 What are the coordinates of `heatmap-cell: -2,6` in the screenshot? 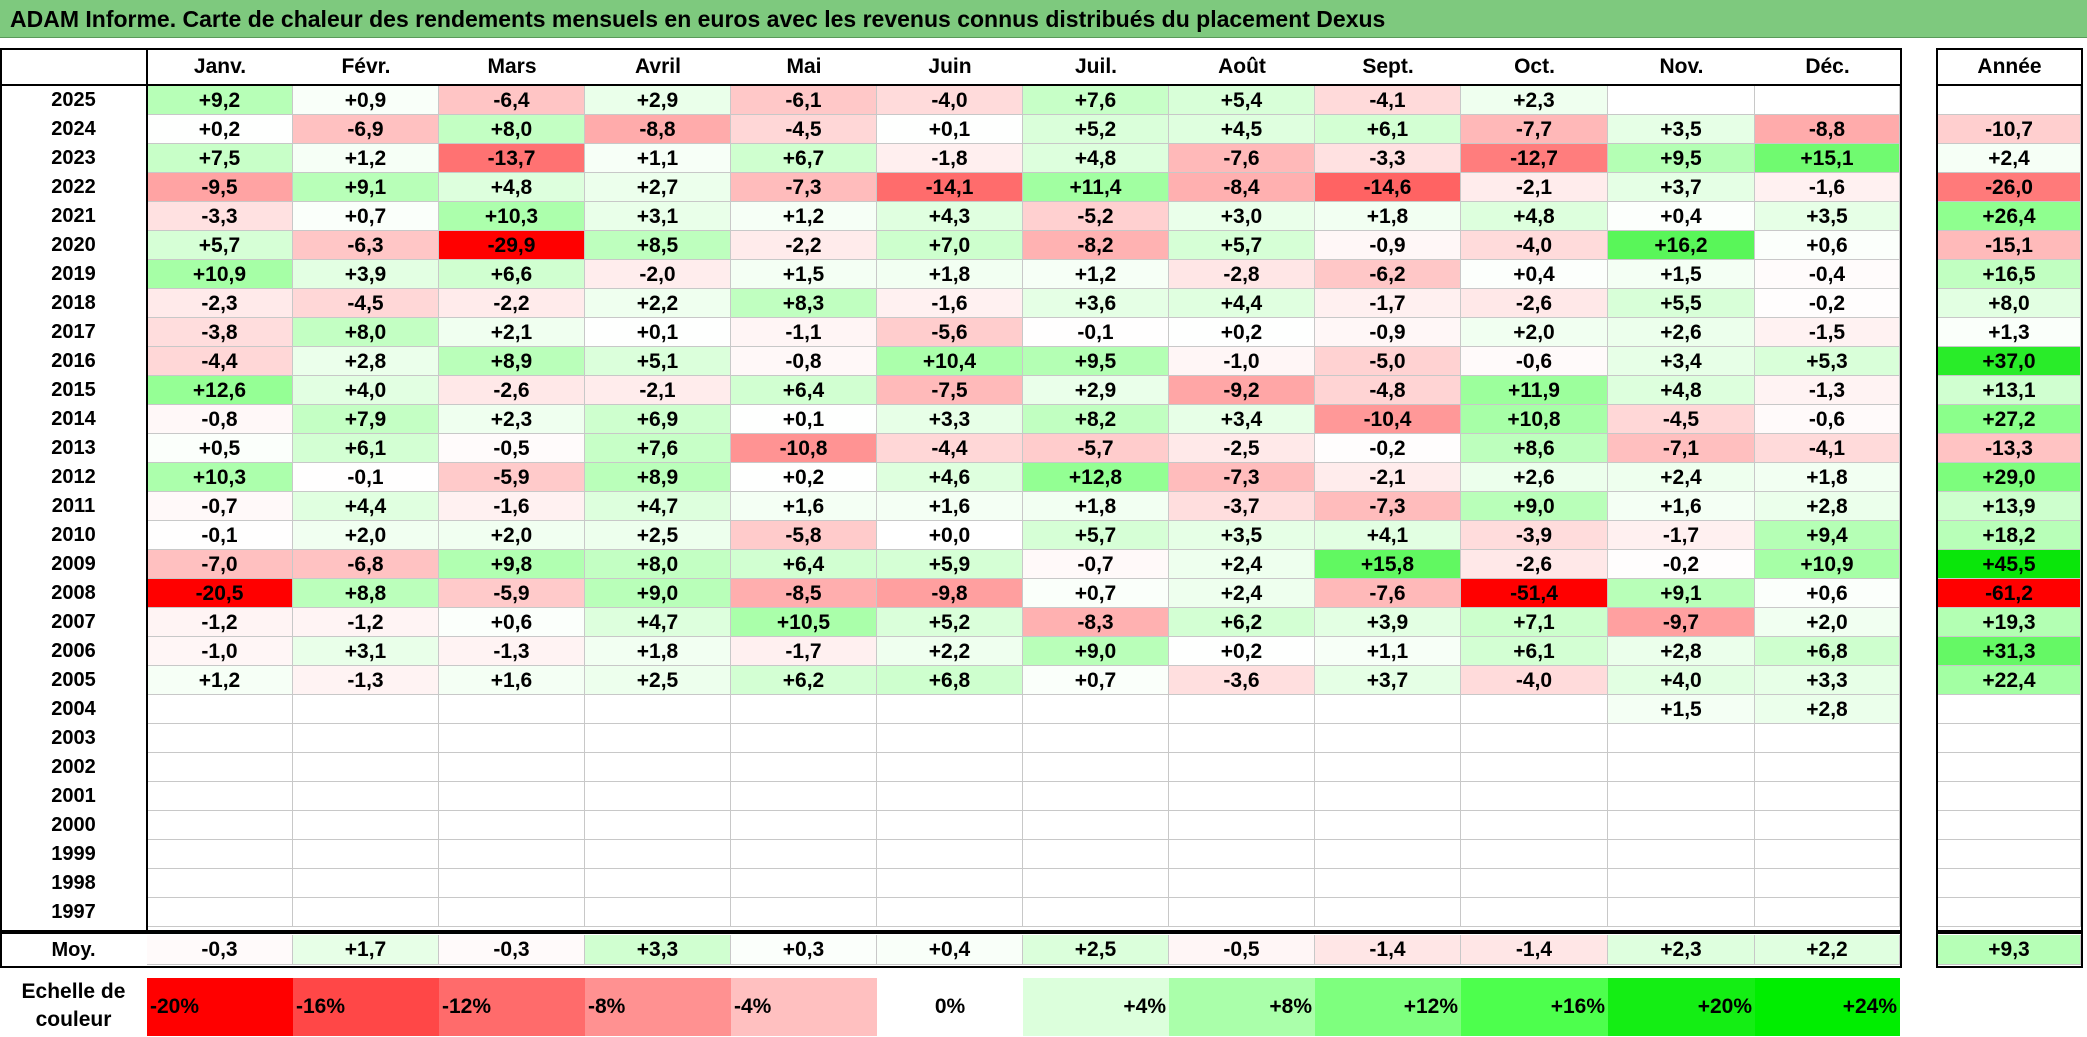 It's located at (1534, 303).